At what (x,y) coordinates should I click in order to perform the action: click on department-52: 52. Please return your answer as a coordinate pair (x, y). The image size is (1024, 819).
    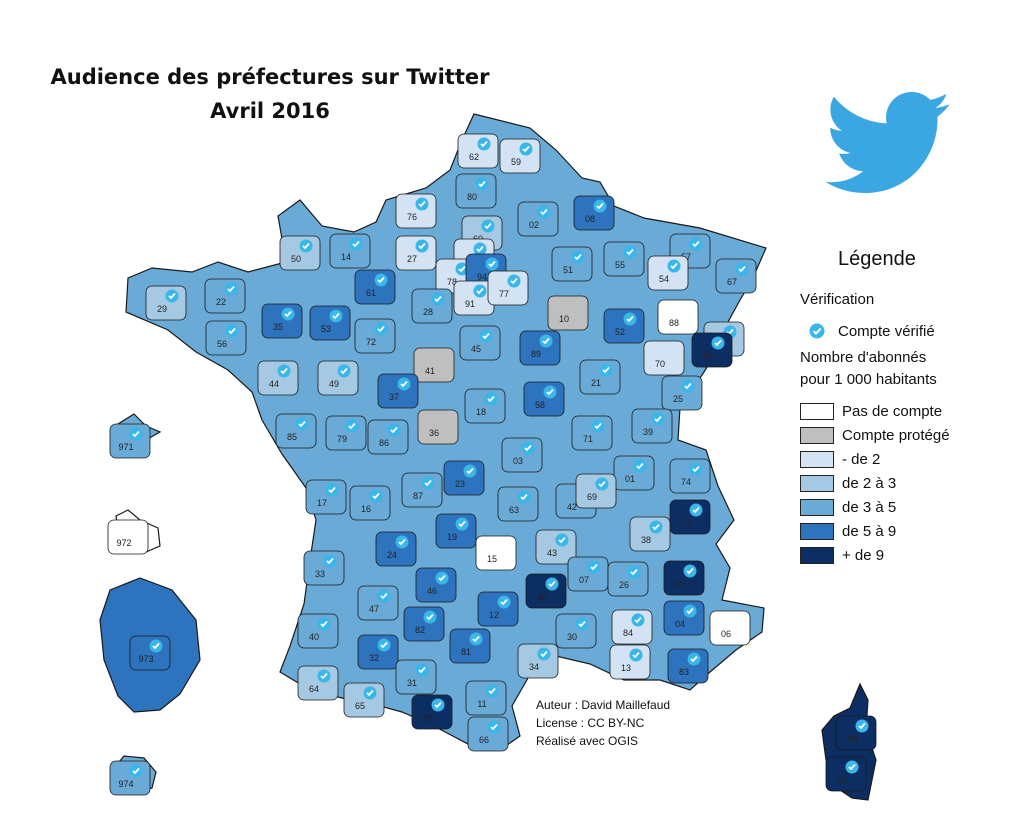
    Looking at the image, I should click on (624, 326).